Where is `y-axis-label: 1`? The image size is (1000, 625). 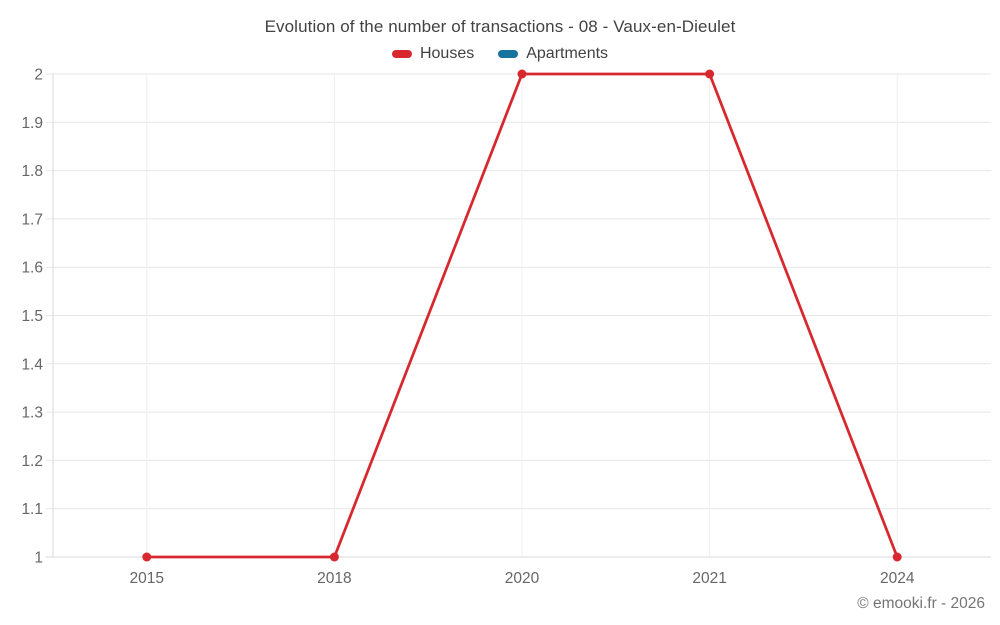
y-axis-label: 1 is located at coordinates (38, 558).